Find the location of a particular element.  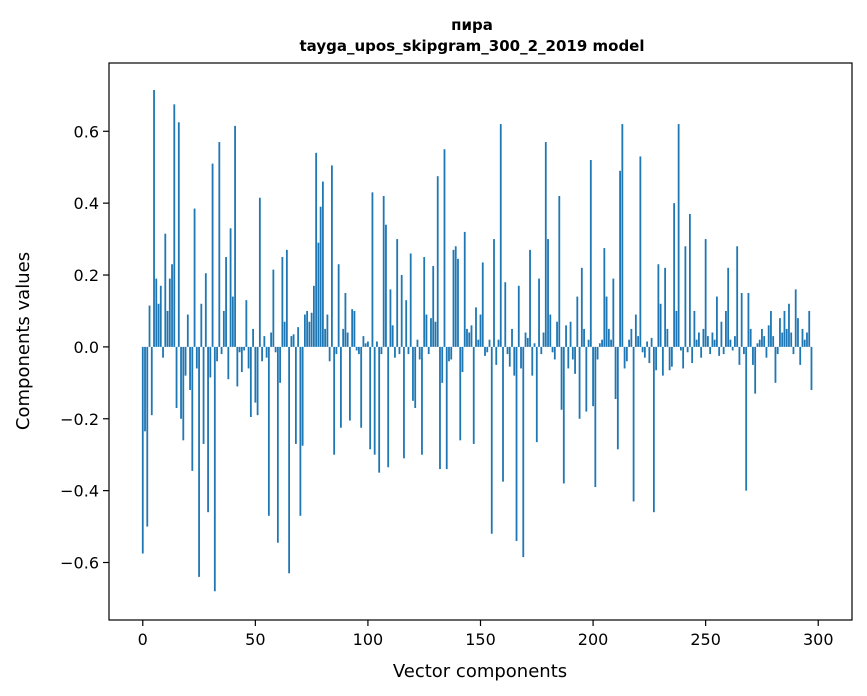

x-tick-label: 50 is located at coordinates (255, 639).